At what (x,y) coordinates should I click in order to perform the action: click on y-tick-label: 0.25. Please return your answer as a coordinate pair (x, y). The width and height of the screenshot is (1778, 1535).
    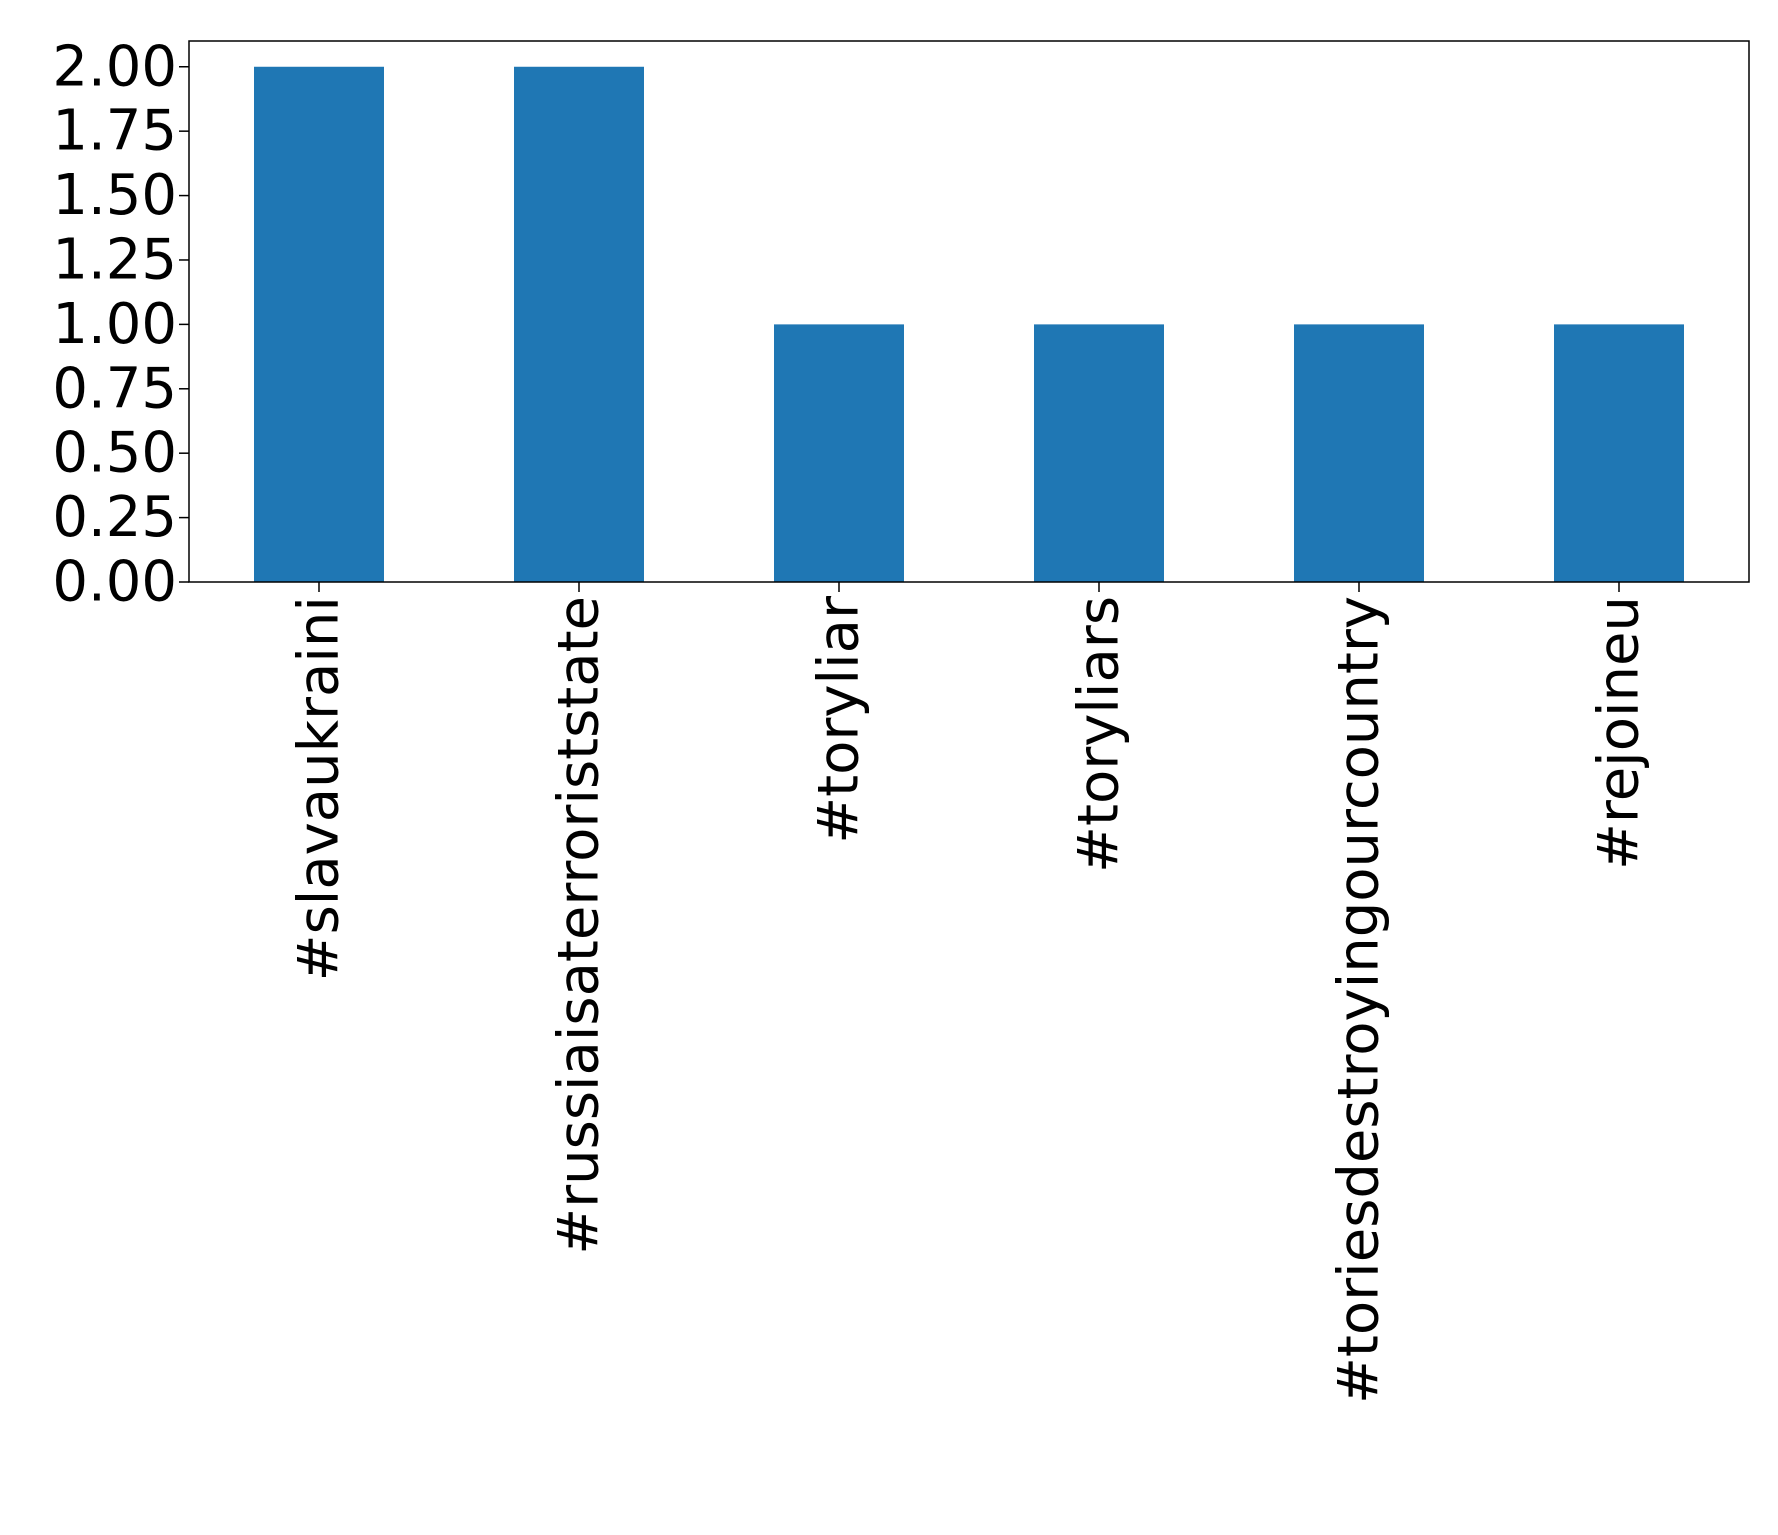
    Looking at the image, I should click on (114, 517).